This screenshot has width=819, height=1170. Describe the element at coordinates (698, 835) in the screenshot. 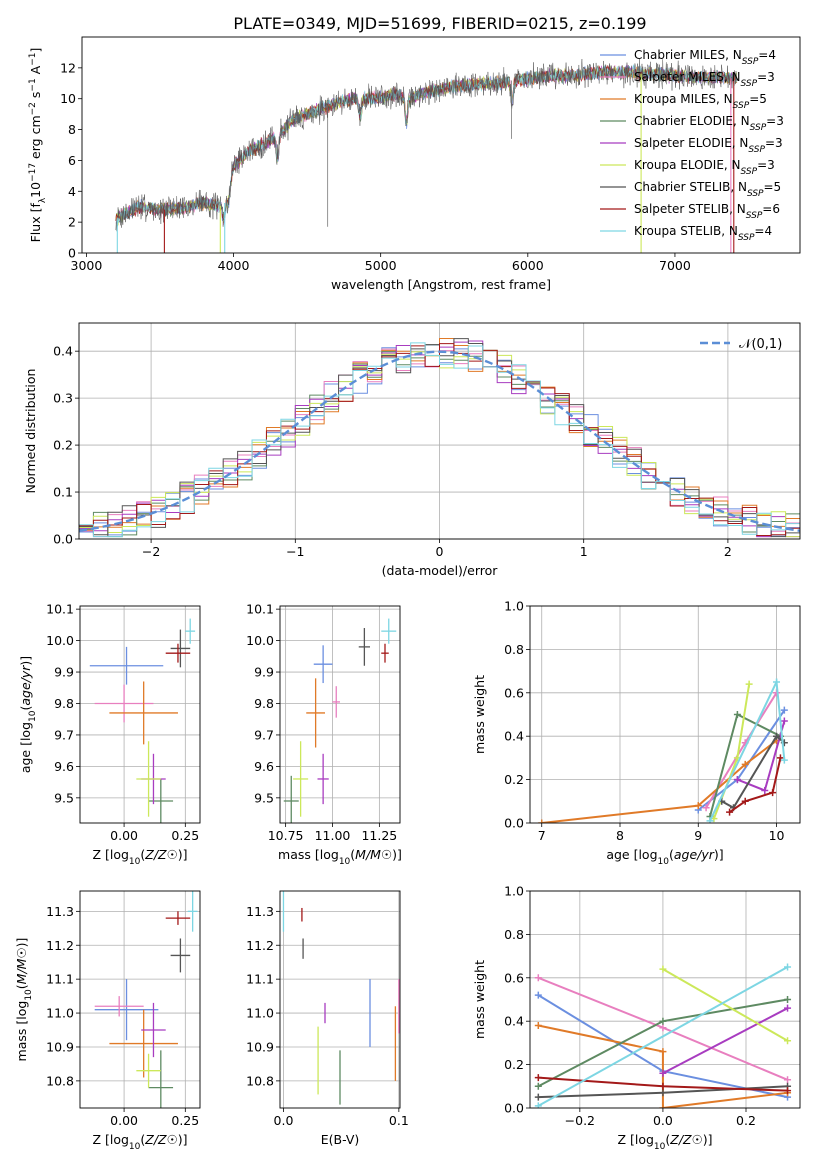

I see `x-tick-label: 9` at that location.